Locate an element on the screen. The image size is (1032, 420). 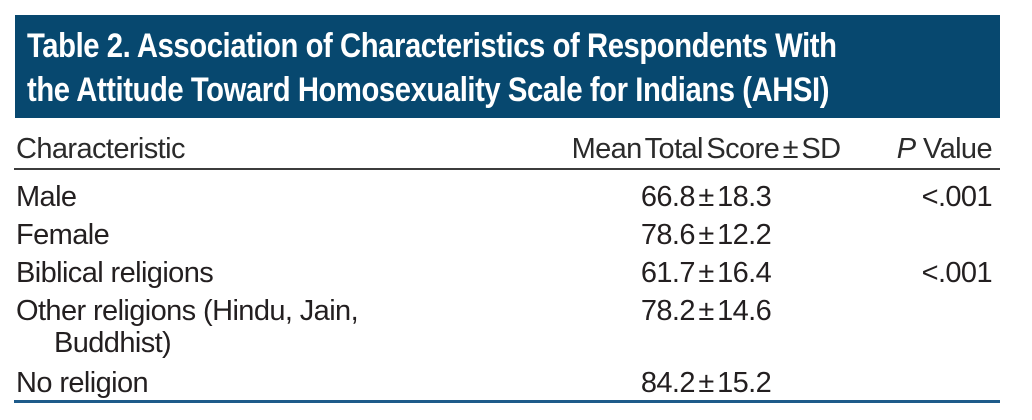
column-header-mean-total-score: Mean Total Score ± SD is located at coordinates (706, 149).